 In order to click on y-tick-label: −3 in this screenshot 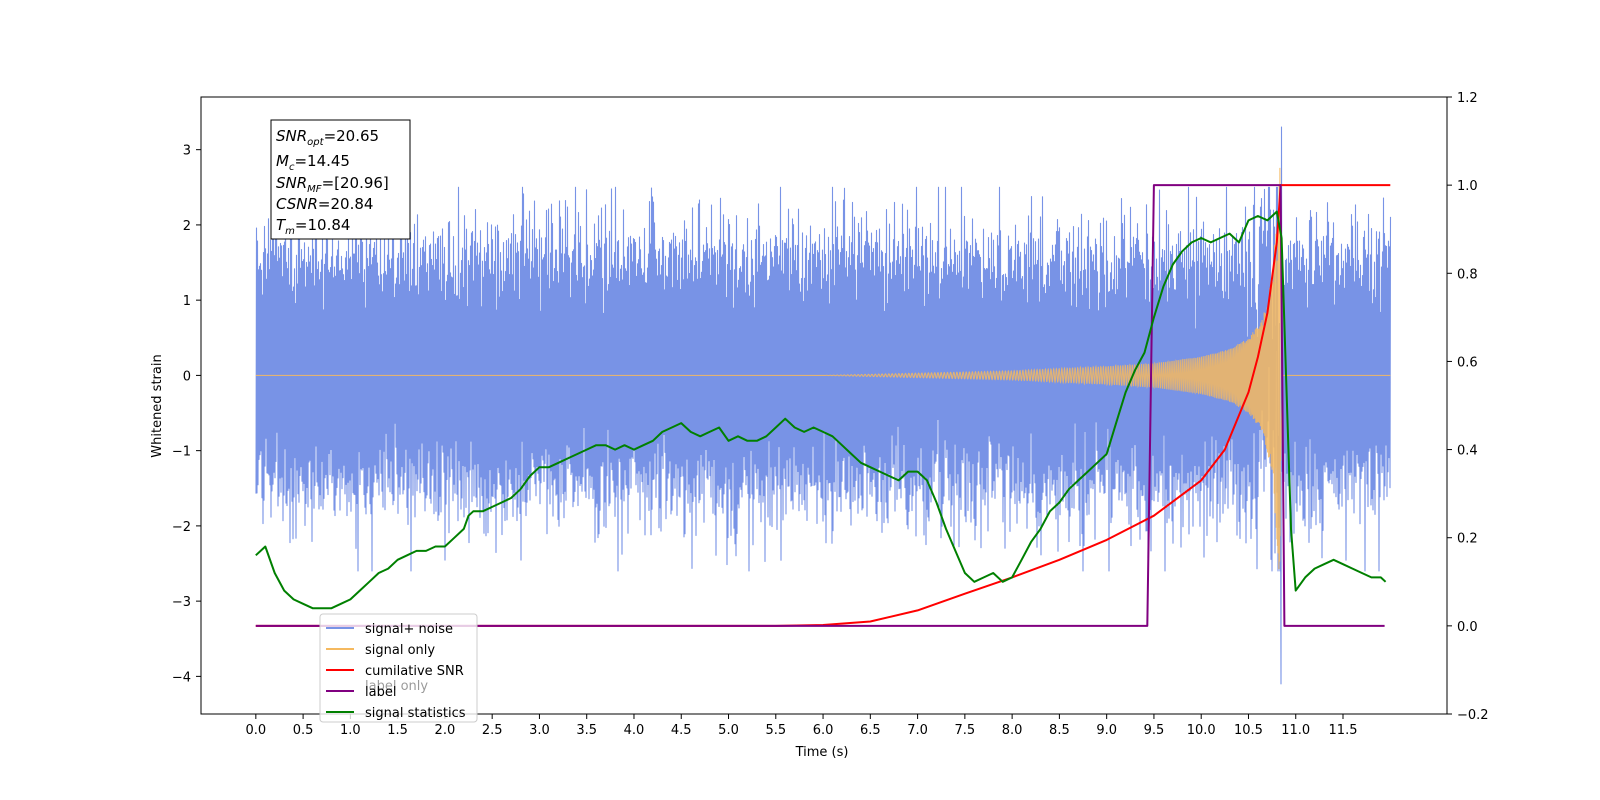, I will do `click(181, 602)`.